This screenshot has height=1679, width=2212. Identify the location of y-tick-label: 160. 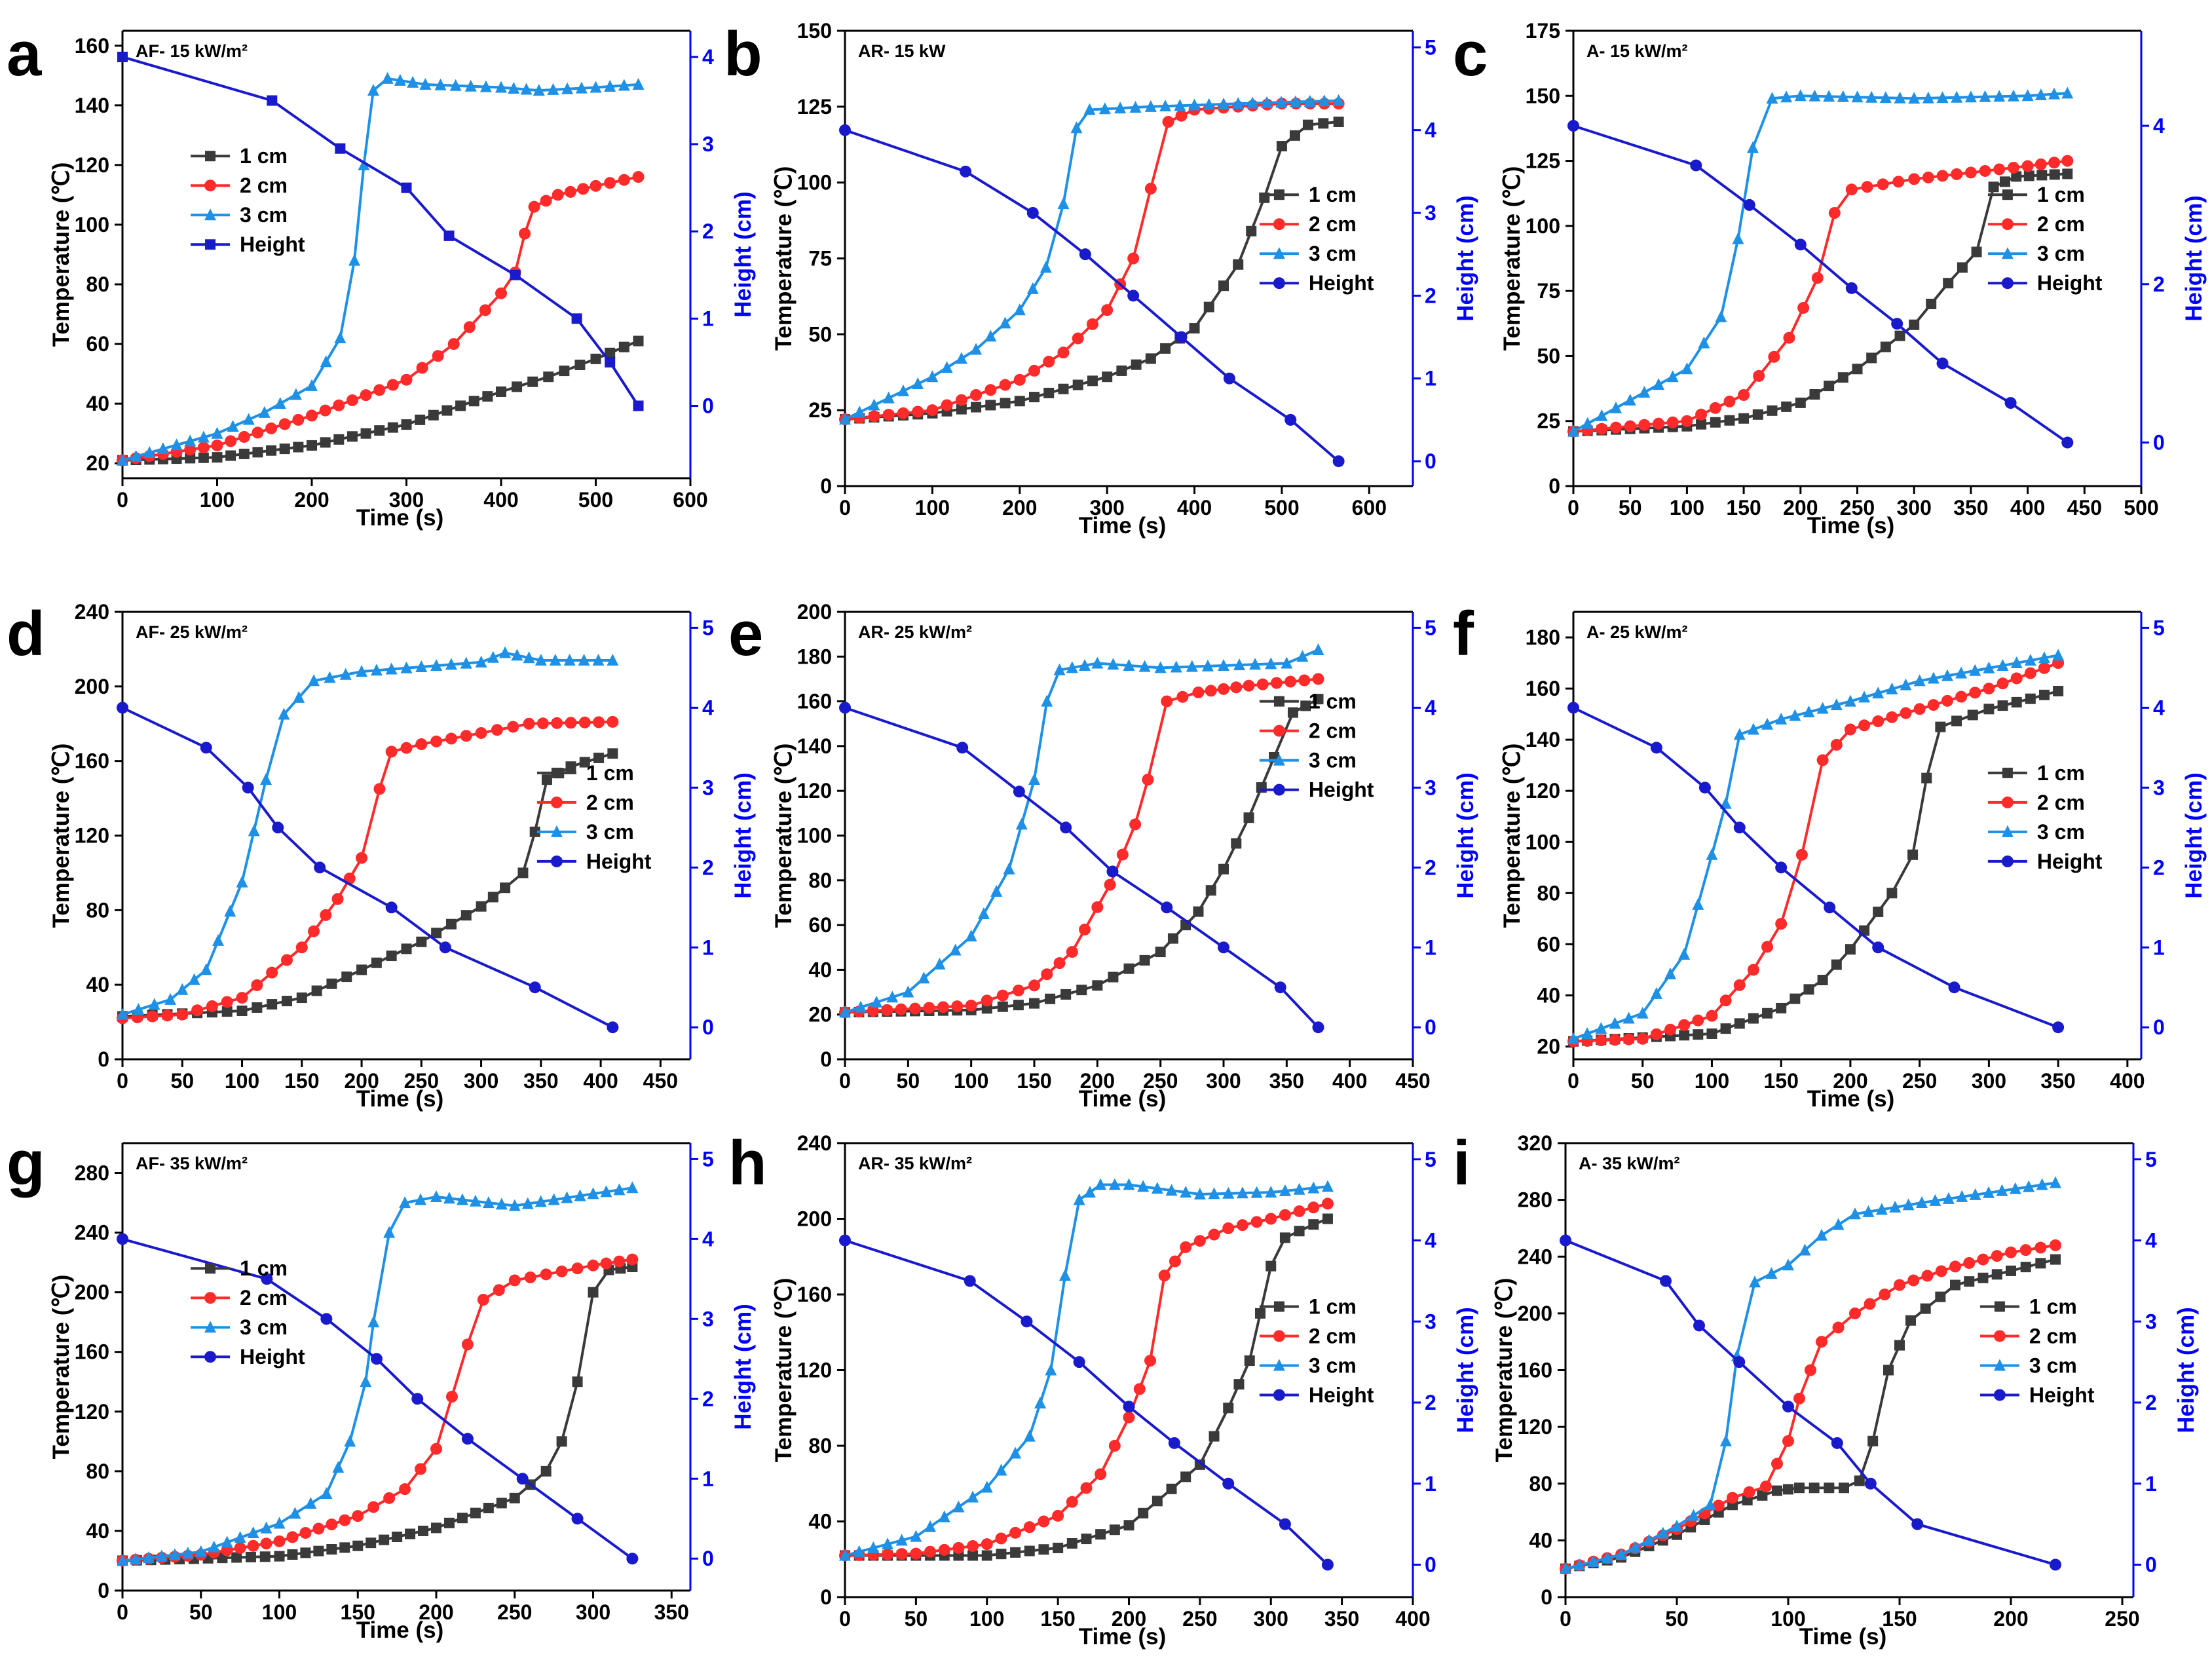
(92, 761).